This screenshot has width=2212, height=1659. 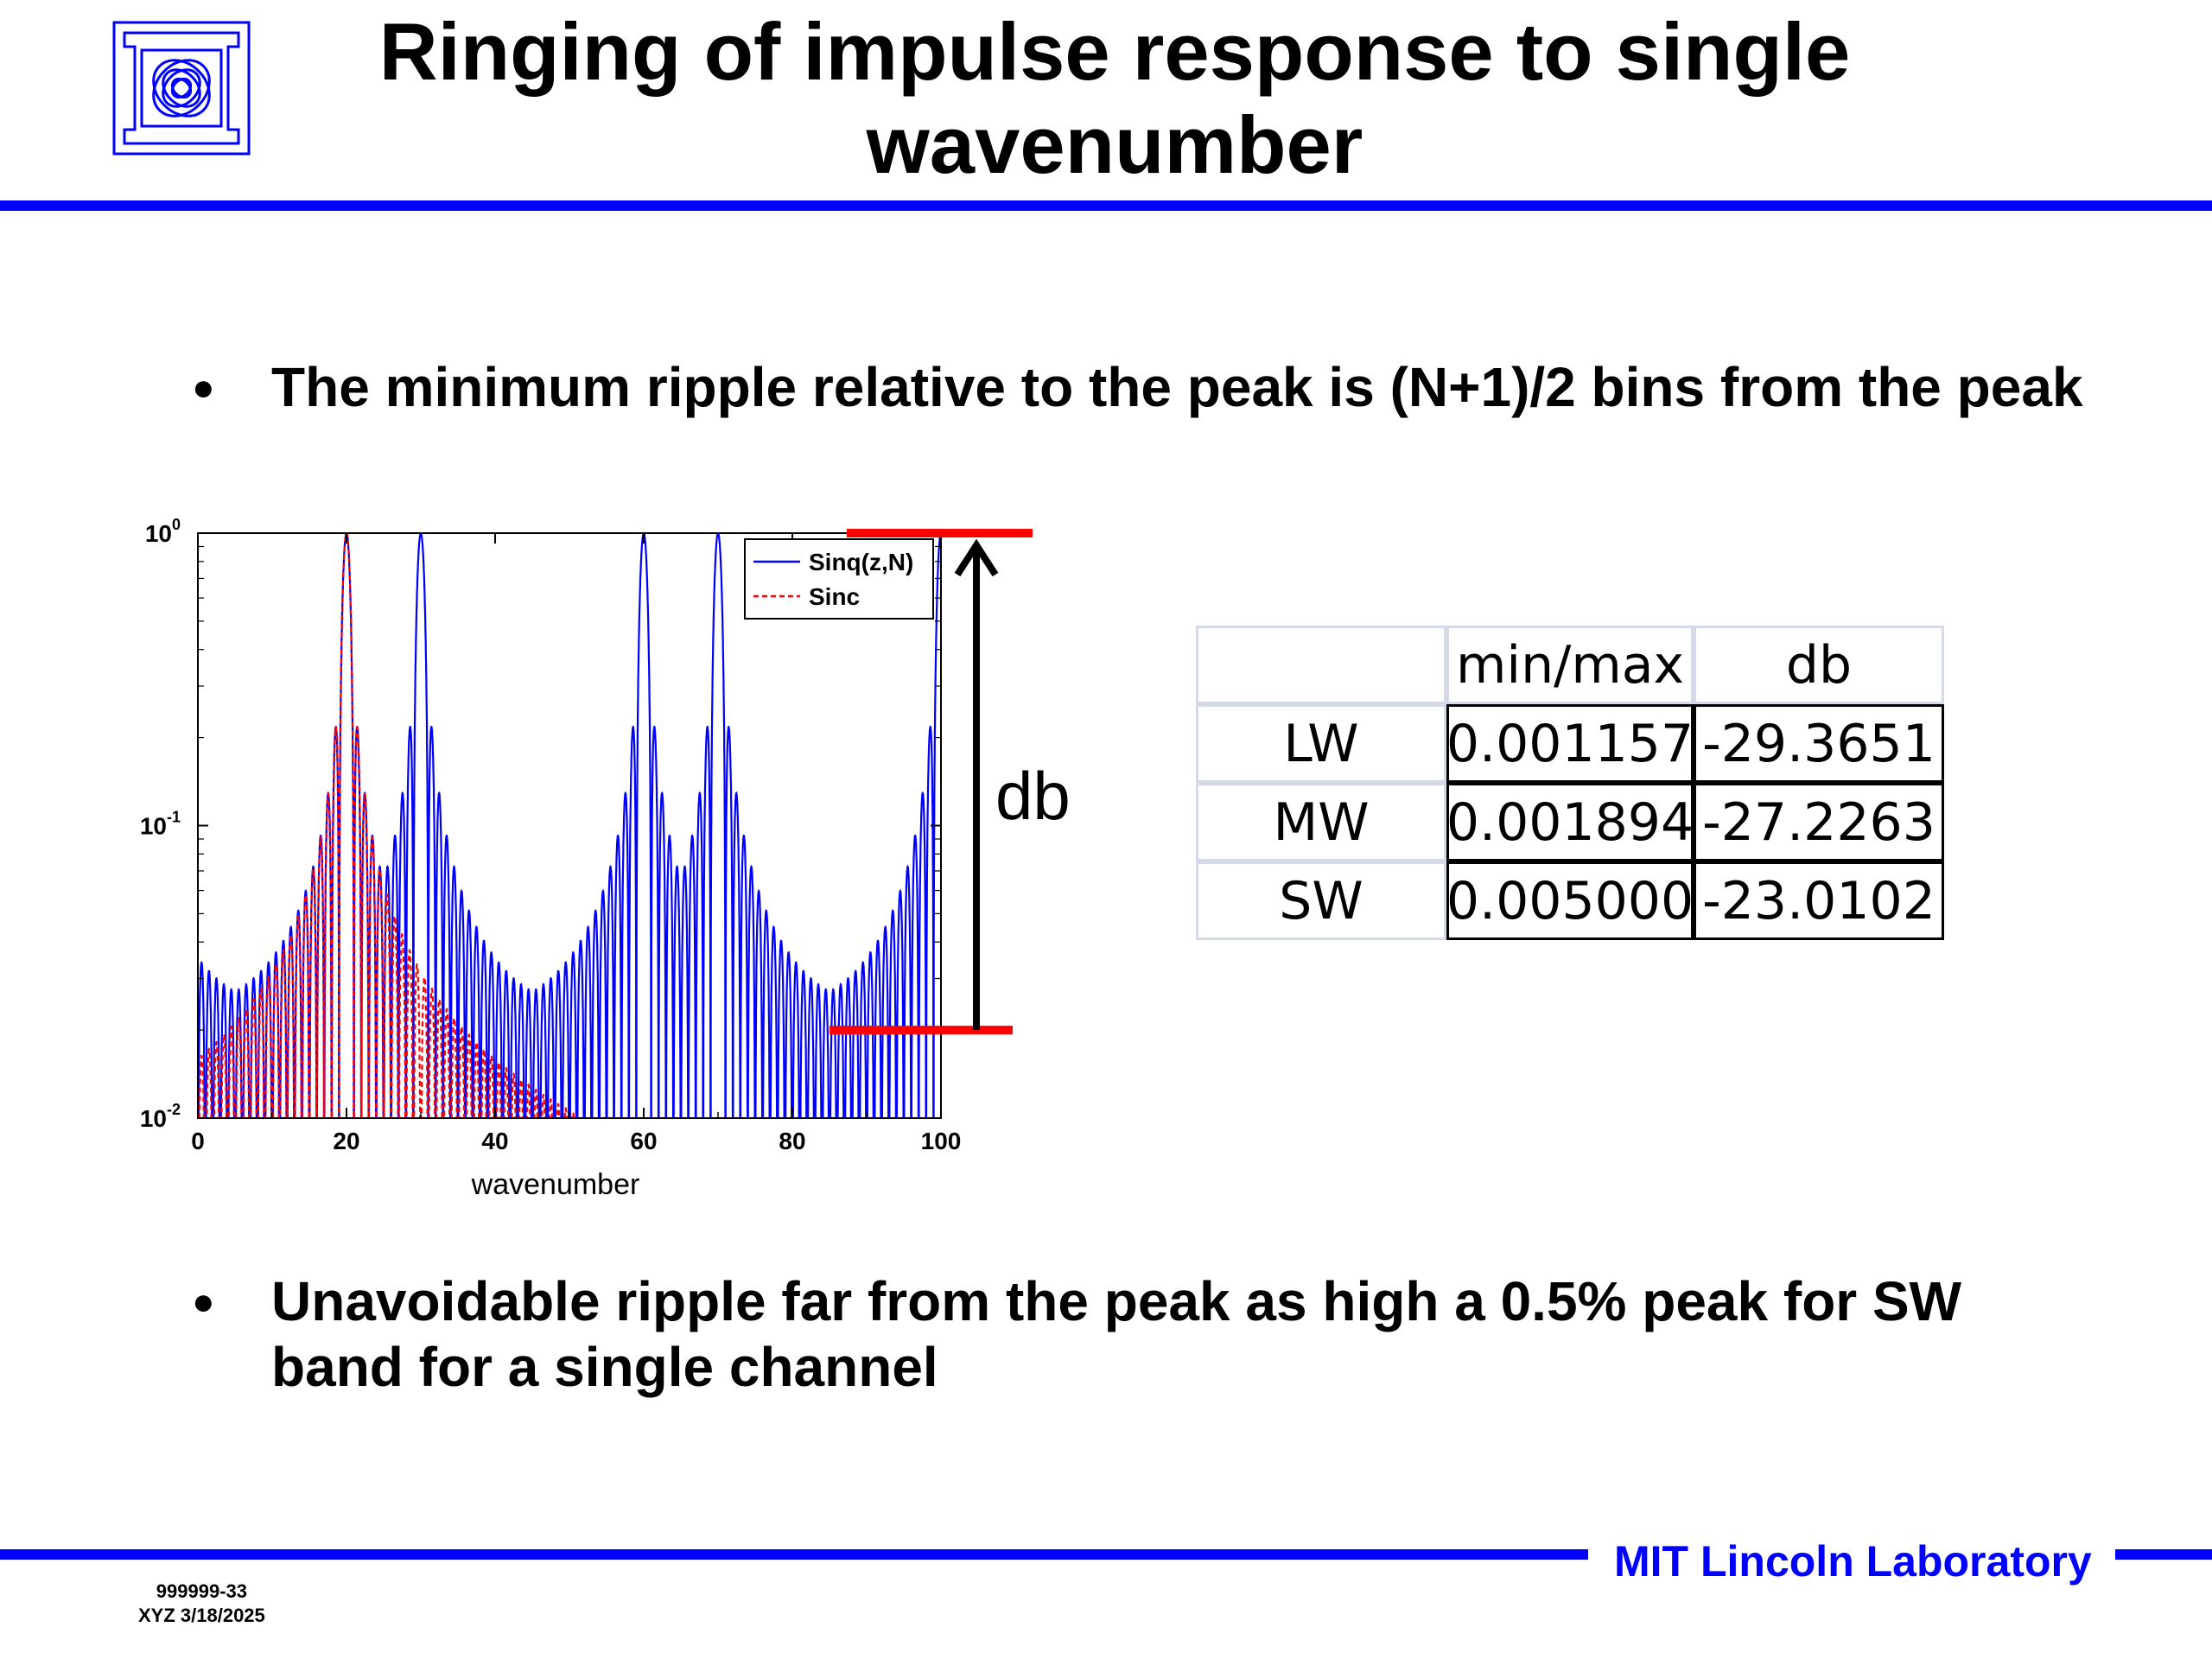 What do you see at coordinates (1106, 205) in the screenshot?
I see `title-divider` at bounding box center [1106, 205].